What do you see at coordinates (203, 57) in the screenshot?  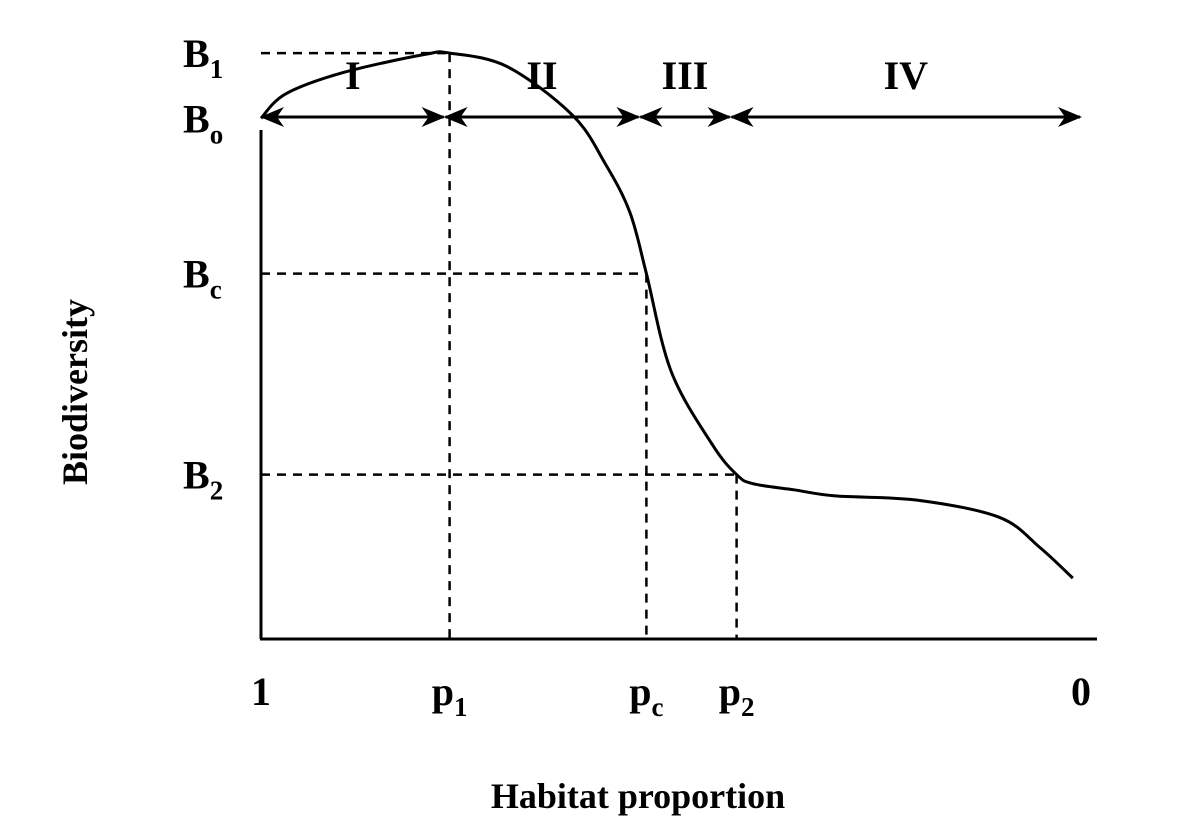 I see `y-tick-label: B1` at bounding box center [203, 57].